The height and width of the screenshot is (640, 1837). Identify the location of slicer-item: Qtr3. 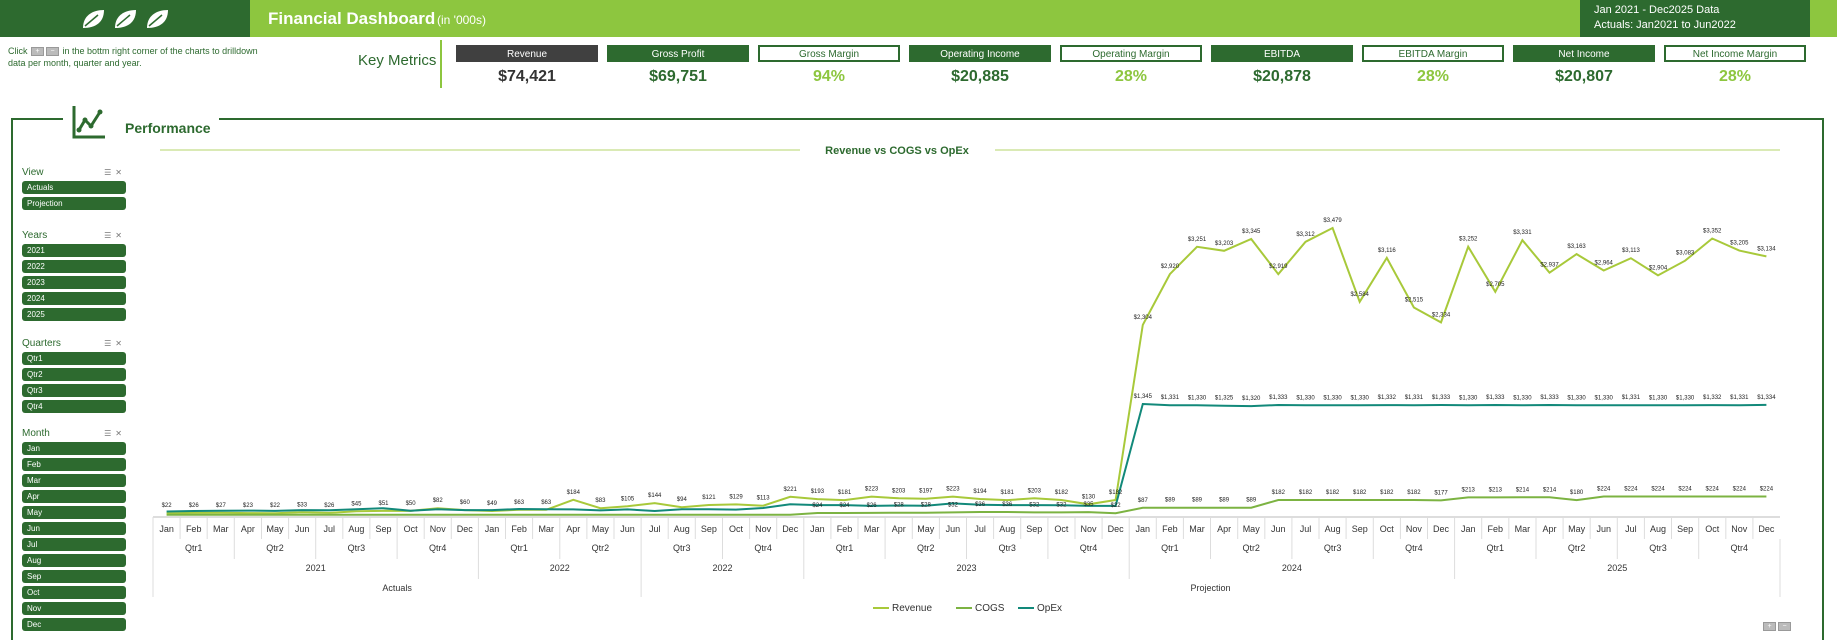
(74, 390).